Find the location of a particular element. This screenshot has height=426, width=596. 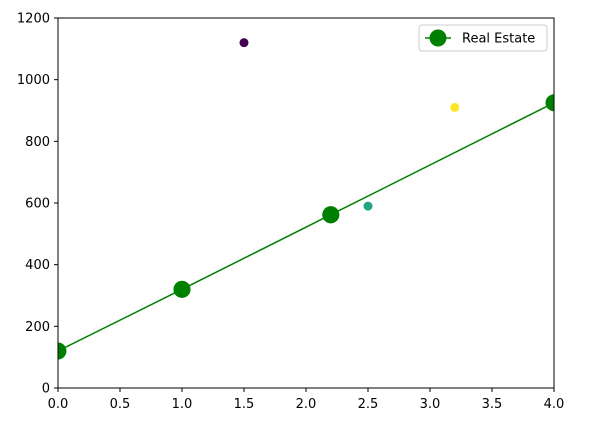

legend-marker is located at coordinates (438, 38).